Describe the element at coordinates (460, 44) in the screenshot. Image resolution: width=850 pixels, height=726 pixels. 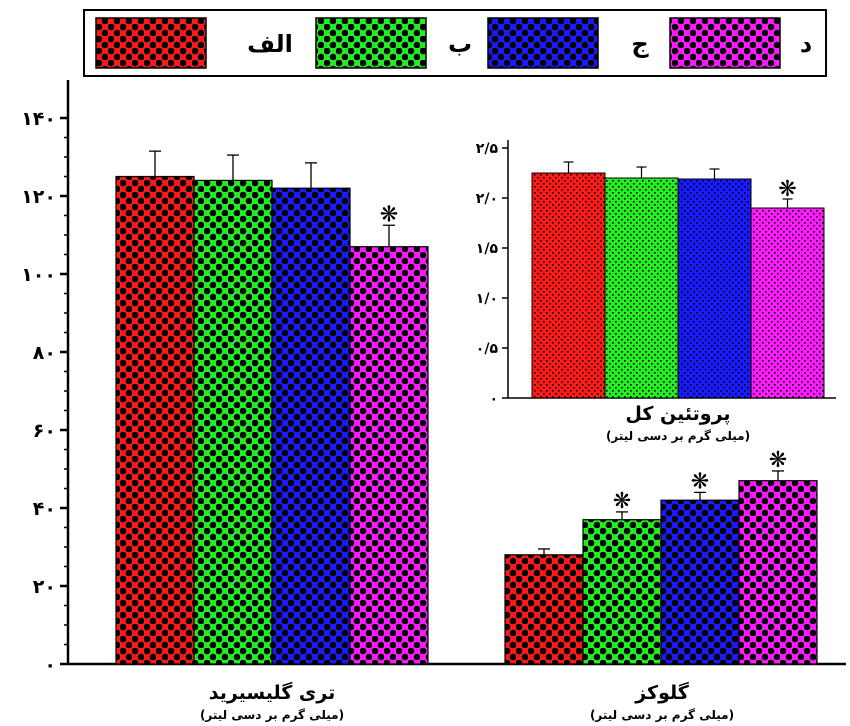
I see `legend-label-2: ب` at that location.